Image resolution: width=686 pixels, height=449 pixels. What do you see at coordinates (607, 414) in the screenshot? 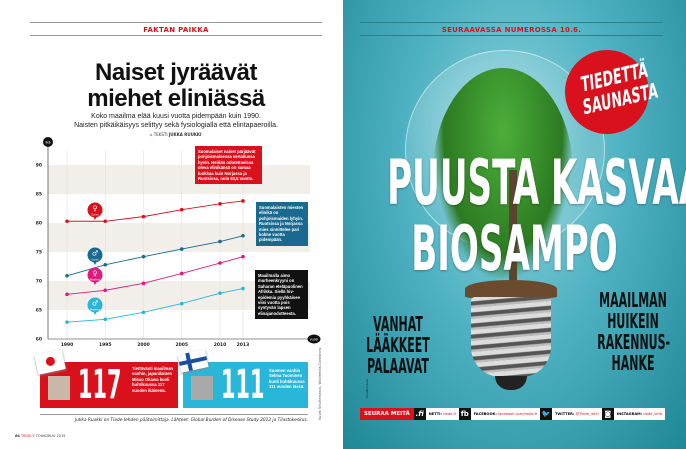
I see `instagram-icon: ◙` at bounding box center [607, 414].